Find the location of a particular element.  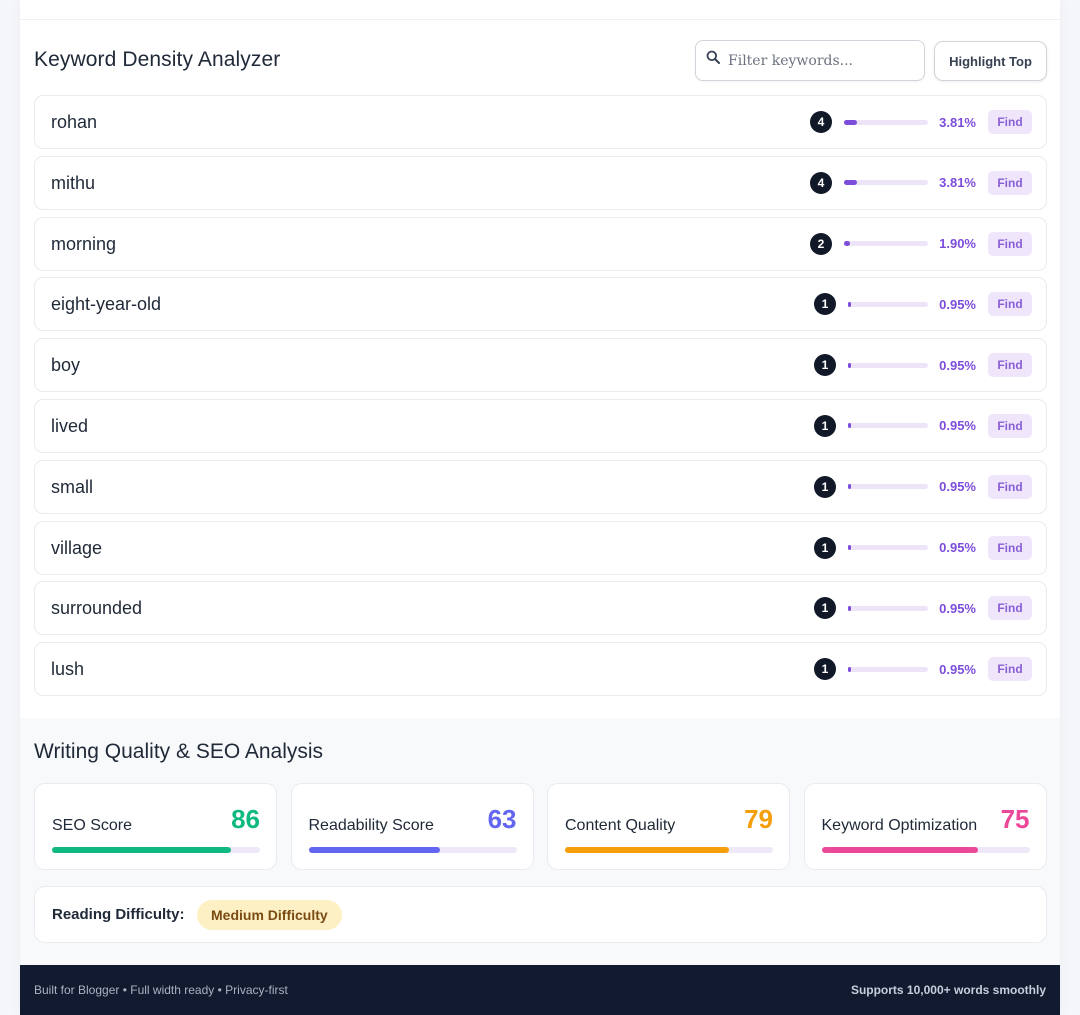

score-card: Keyword Optimization 75 is located at coordinates (925, 826).